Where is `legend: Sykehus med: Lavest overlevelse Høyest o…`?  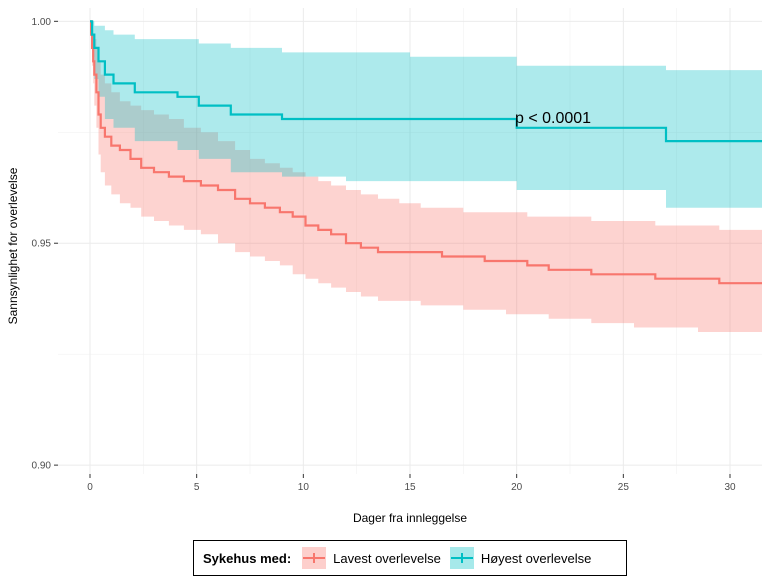 legend: Sykehus med: Lavest overlevelse Høyest o… is located at coordinates (410, 558).